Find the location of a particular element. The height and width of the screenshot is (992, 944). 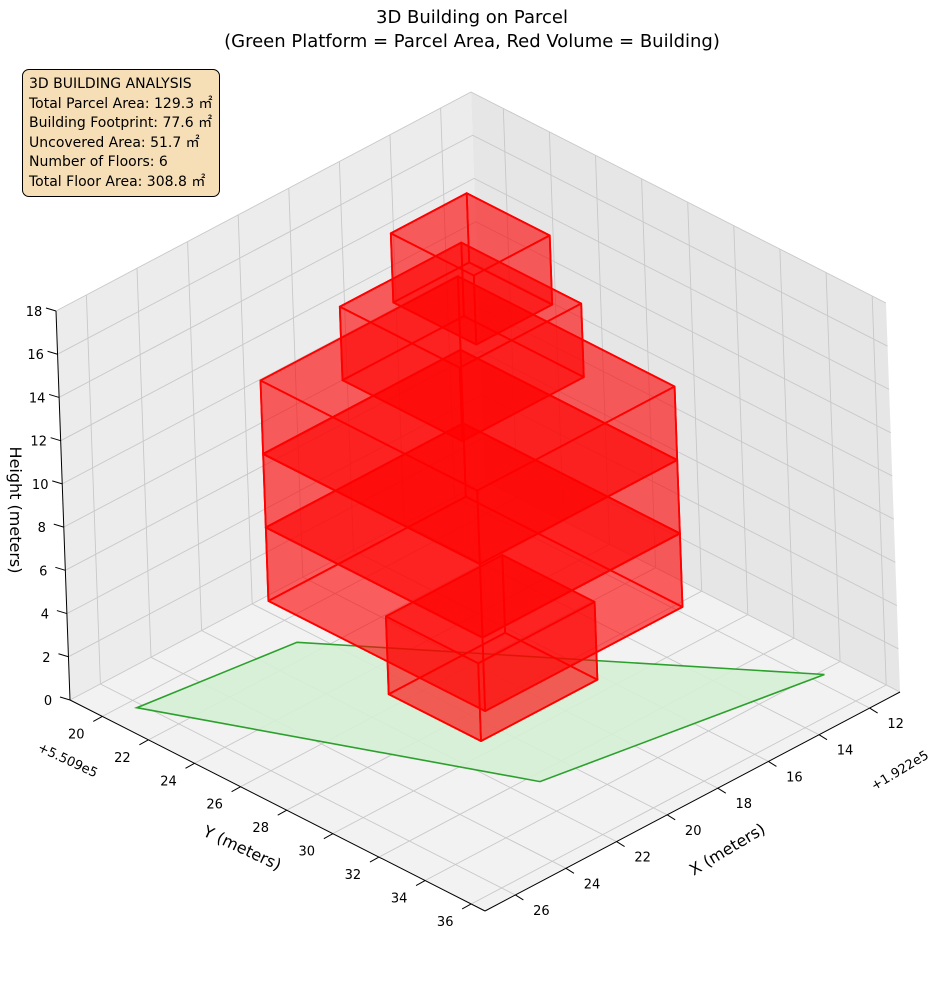

y-tick-label: 24 is located at coordinates (168, 781).